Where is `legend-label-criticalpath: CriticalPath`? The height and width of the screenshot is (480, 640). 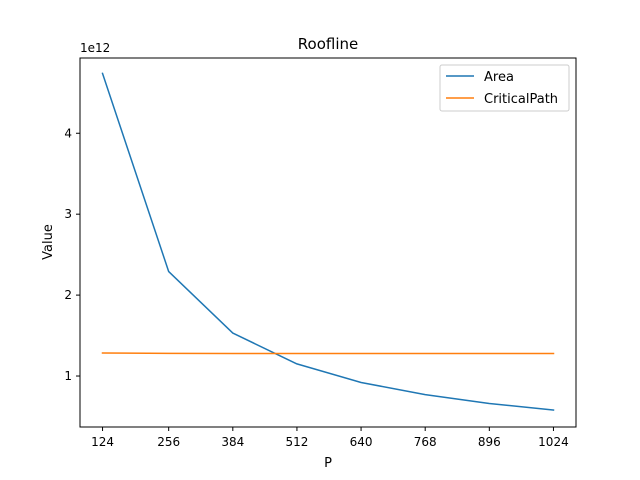
legend-label-criticalpath: CriticalPath is located at coordinates (521, 99).